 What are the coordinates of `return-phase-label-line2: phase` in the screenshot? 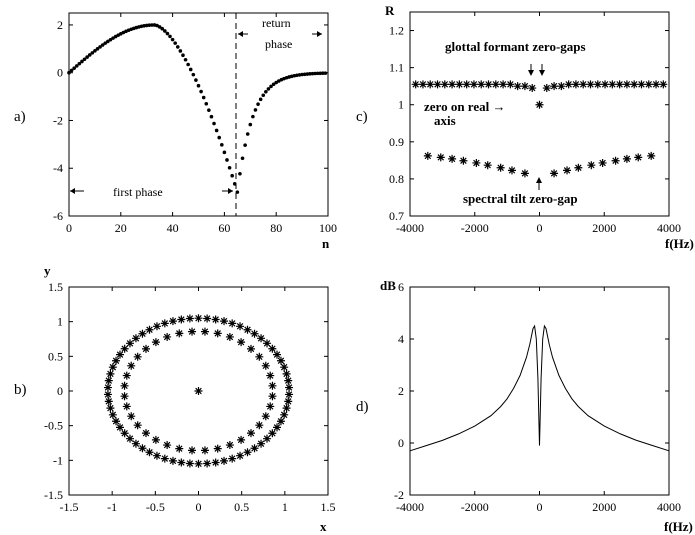 It's located at (278, 44).